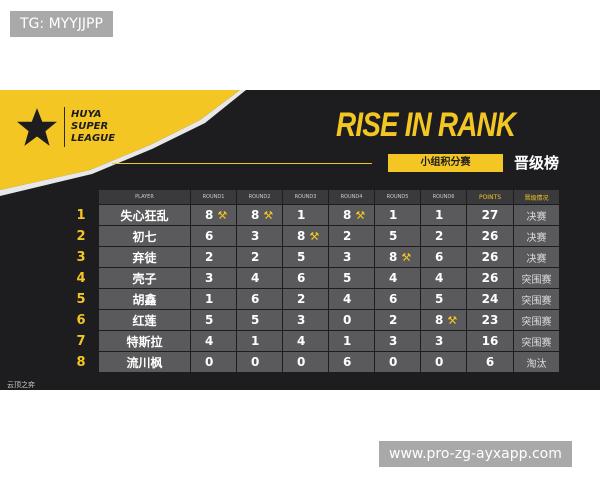 The height and width of the screenshot is (480, 600). Describe the element at coordinates (144, 362) in the screenshot. I see `player-cell-text: 流川枫` at that location.